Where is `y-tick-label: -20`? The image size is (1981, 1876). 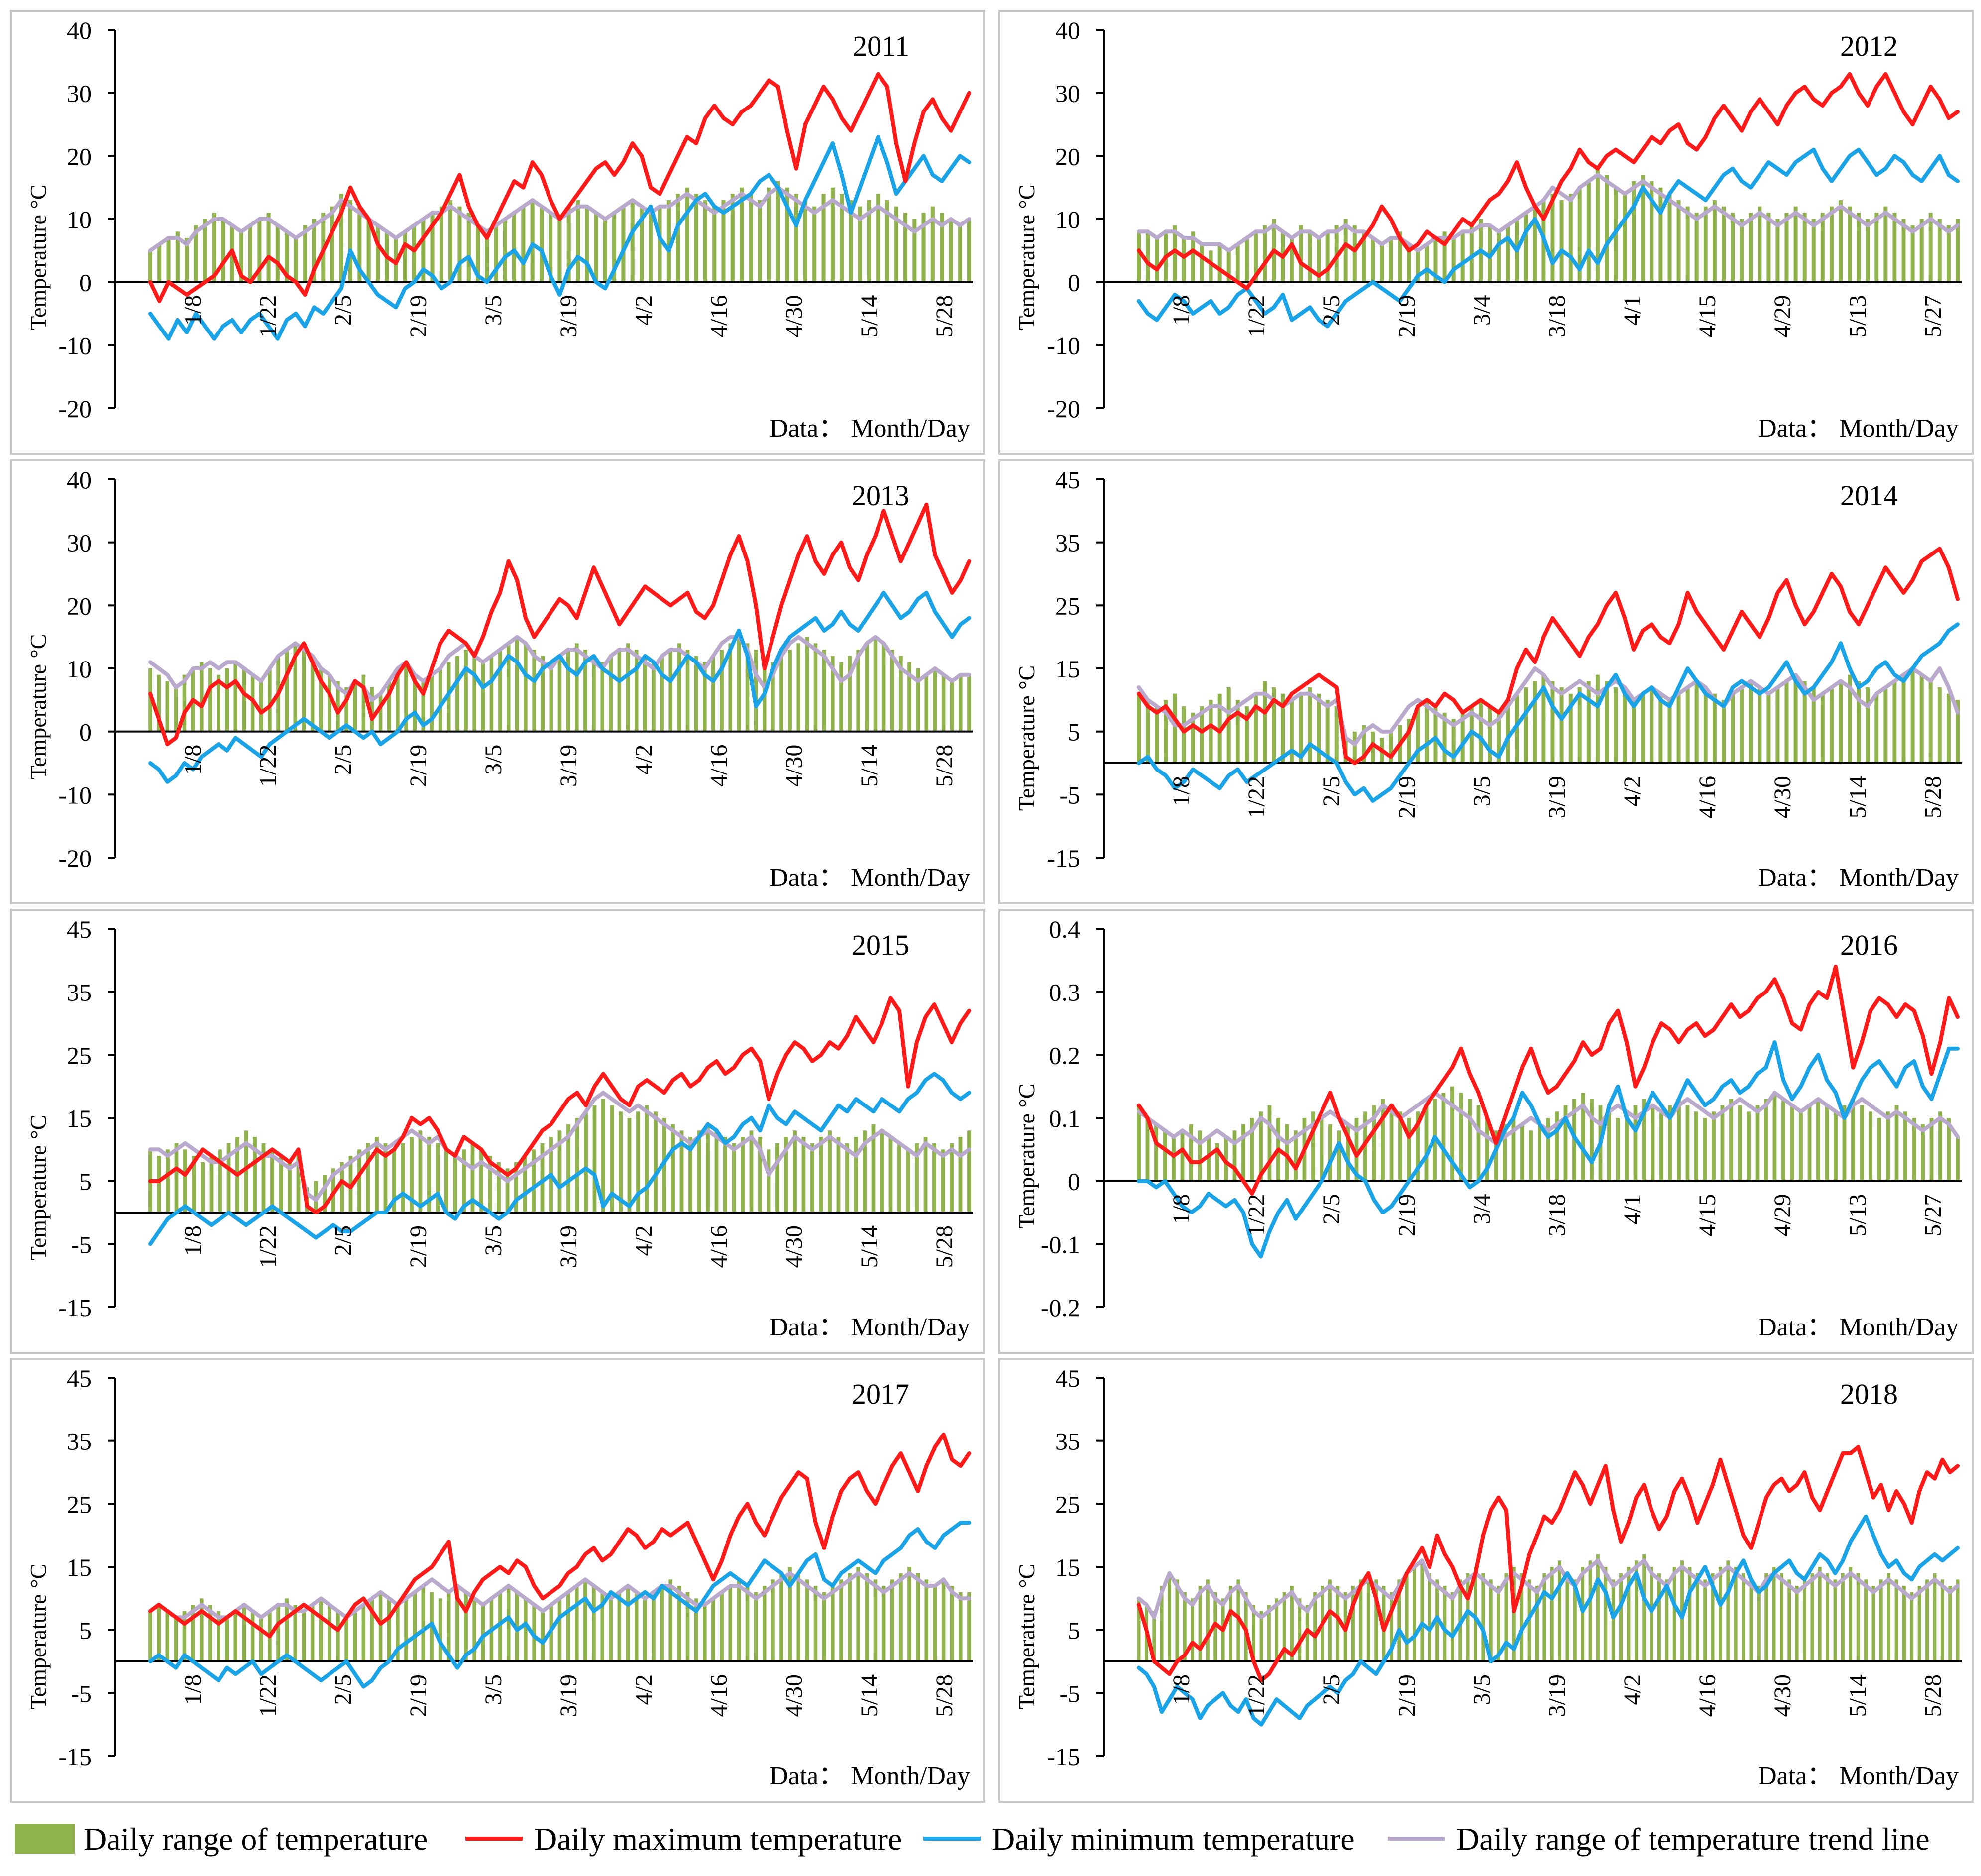
y-tick-label: -20 is located at coordinates (75, 858).